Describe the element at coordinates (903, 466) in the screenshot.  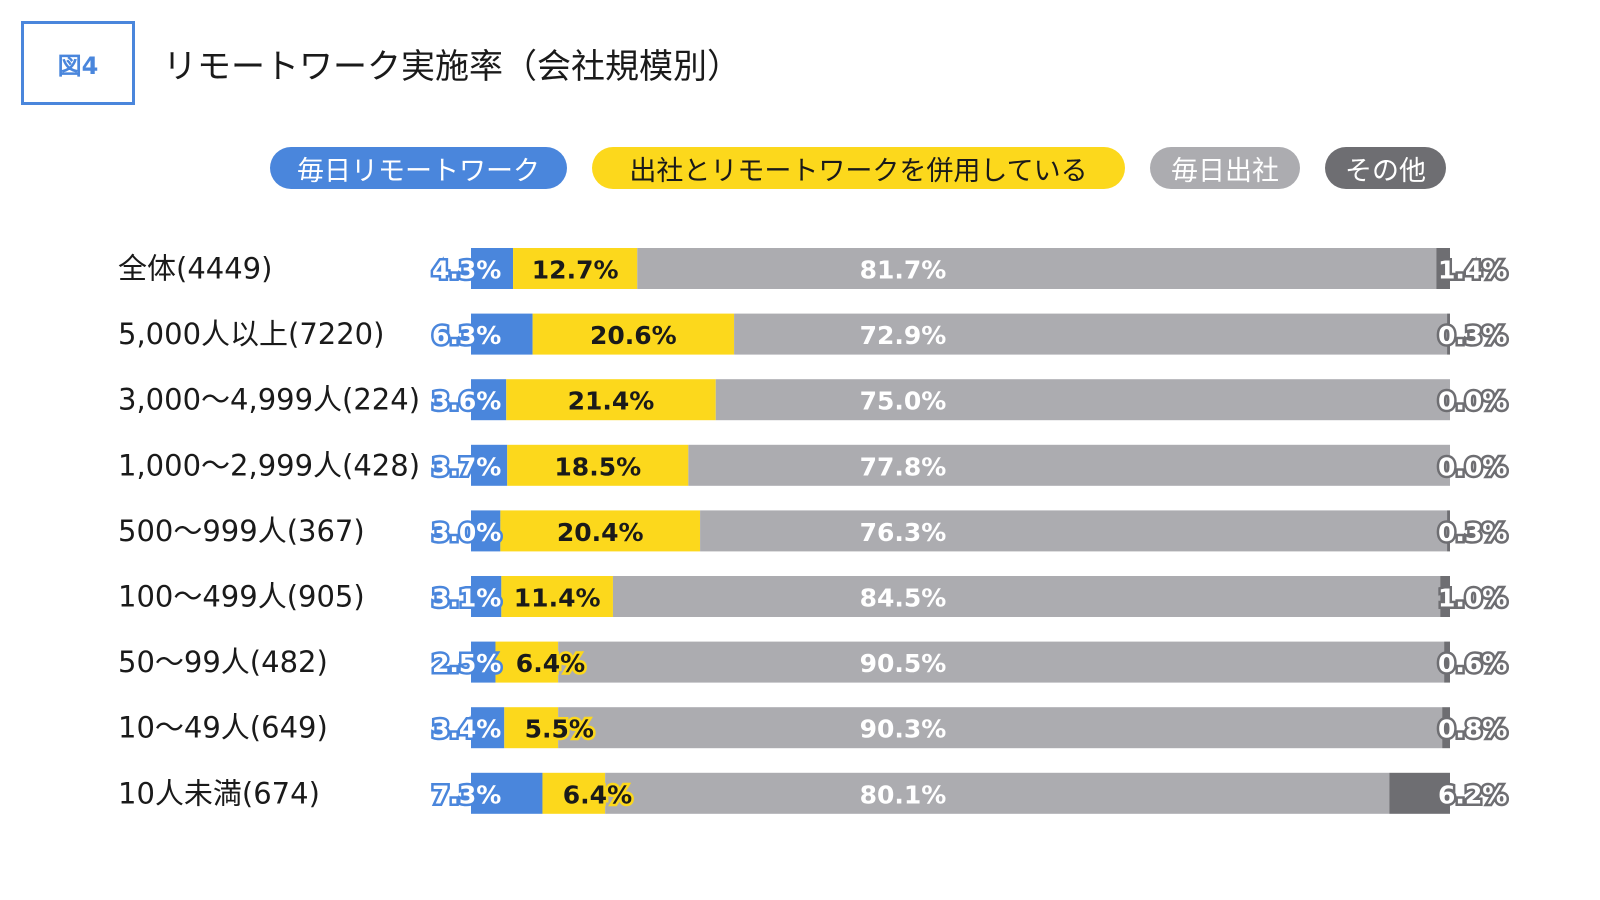
I see `data-label: 77.8%` at that location.